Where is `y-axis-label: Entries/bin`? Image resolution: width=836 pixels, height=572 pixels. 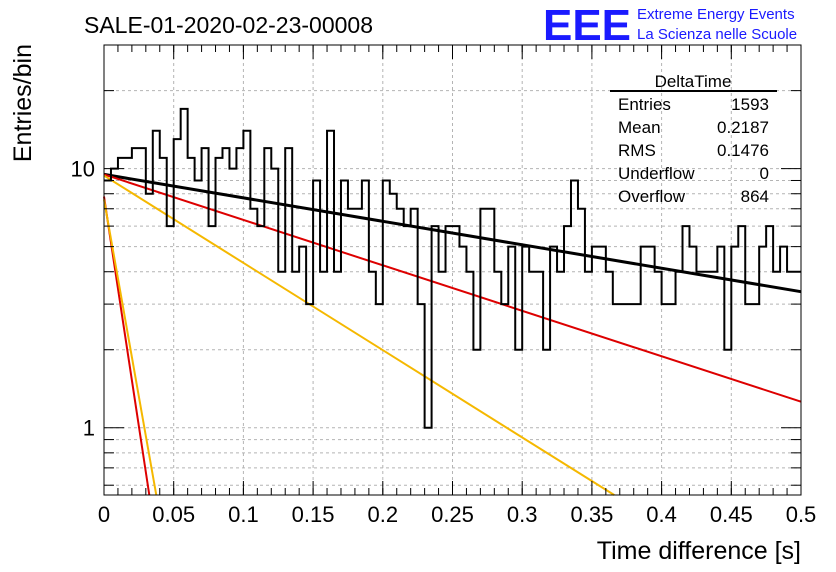
y-axis-label: Entries/bin is located at coordinates (23, 103).